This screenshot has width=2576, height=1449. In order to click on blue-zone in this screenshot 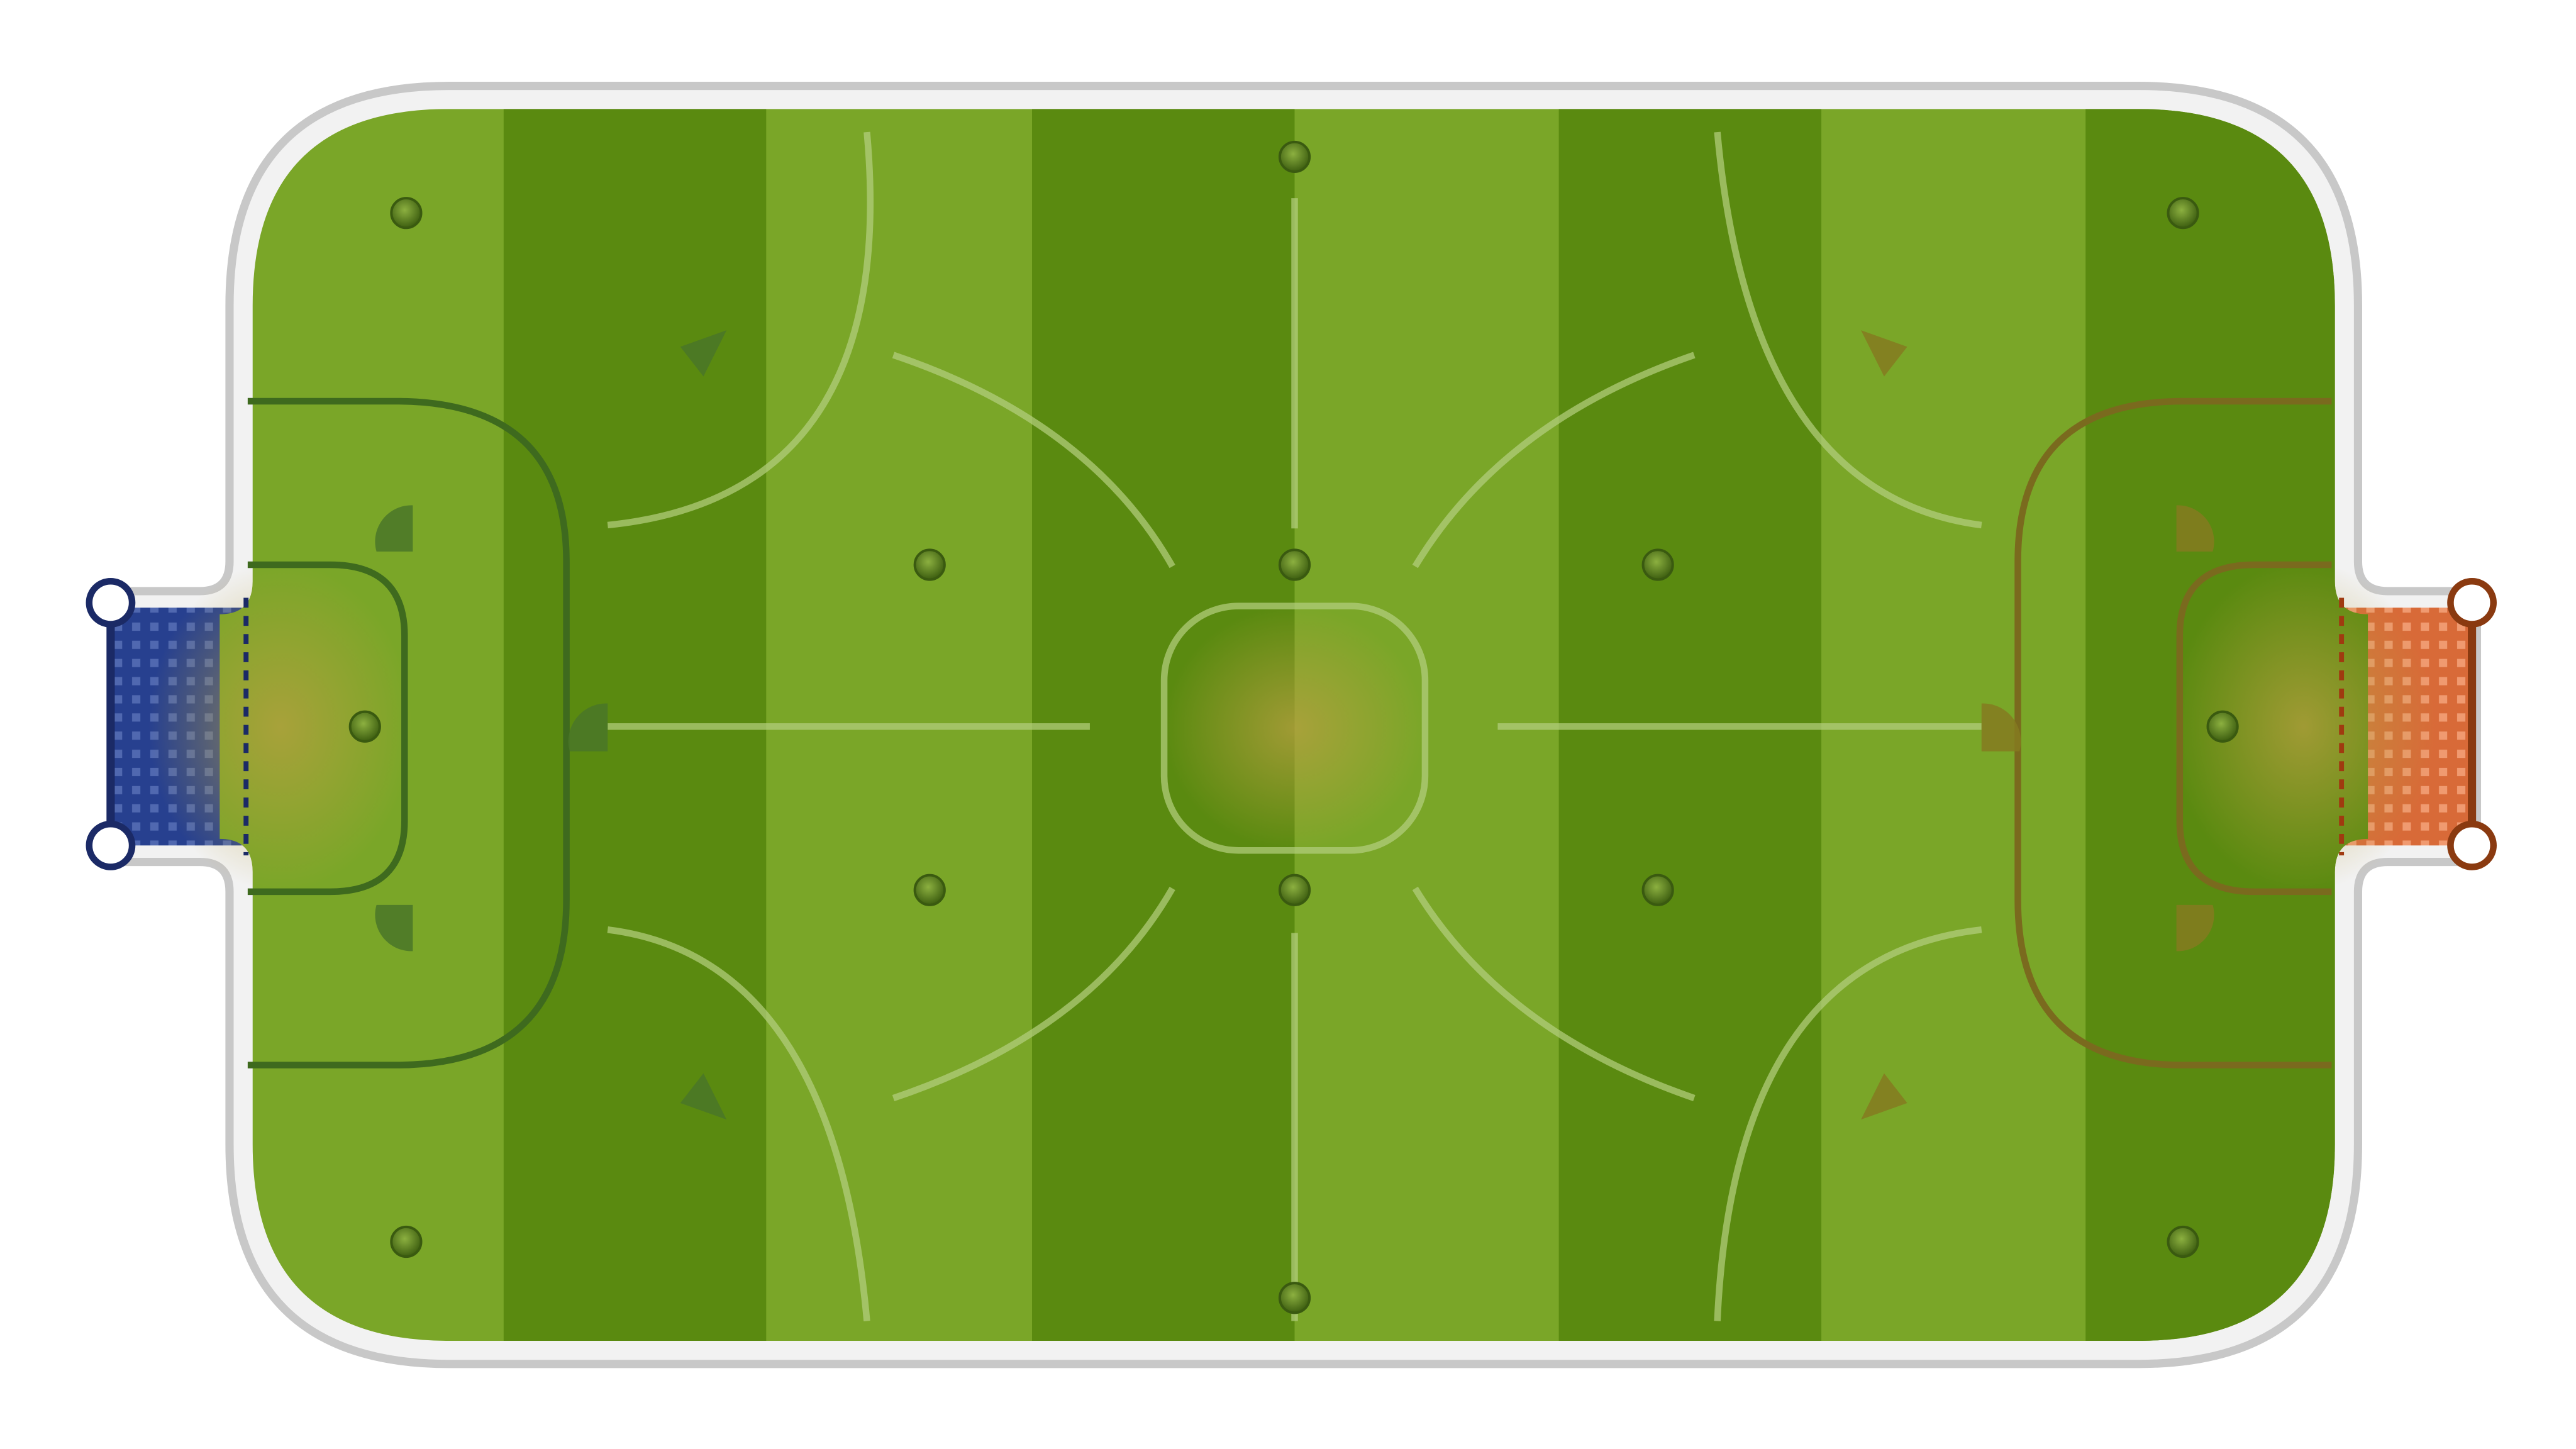, I will do `click(408, 733)`.